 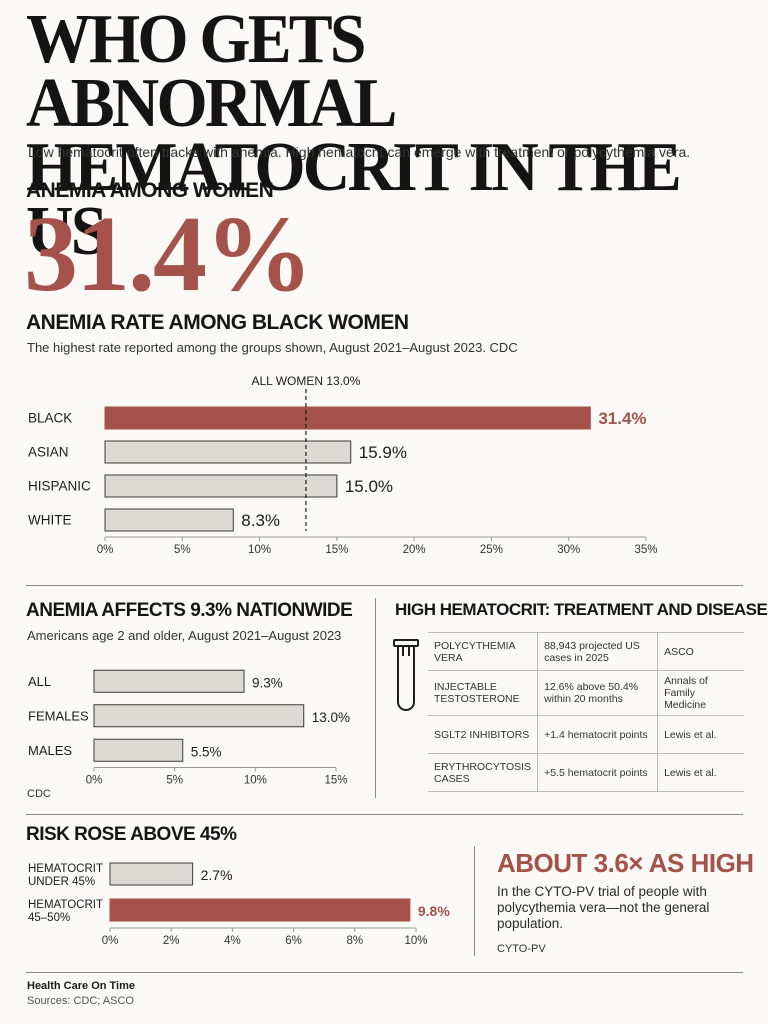 I want to click on cause-cell: ERYTHROCYTOSIS CASES, so click(x=483, y=772).